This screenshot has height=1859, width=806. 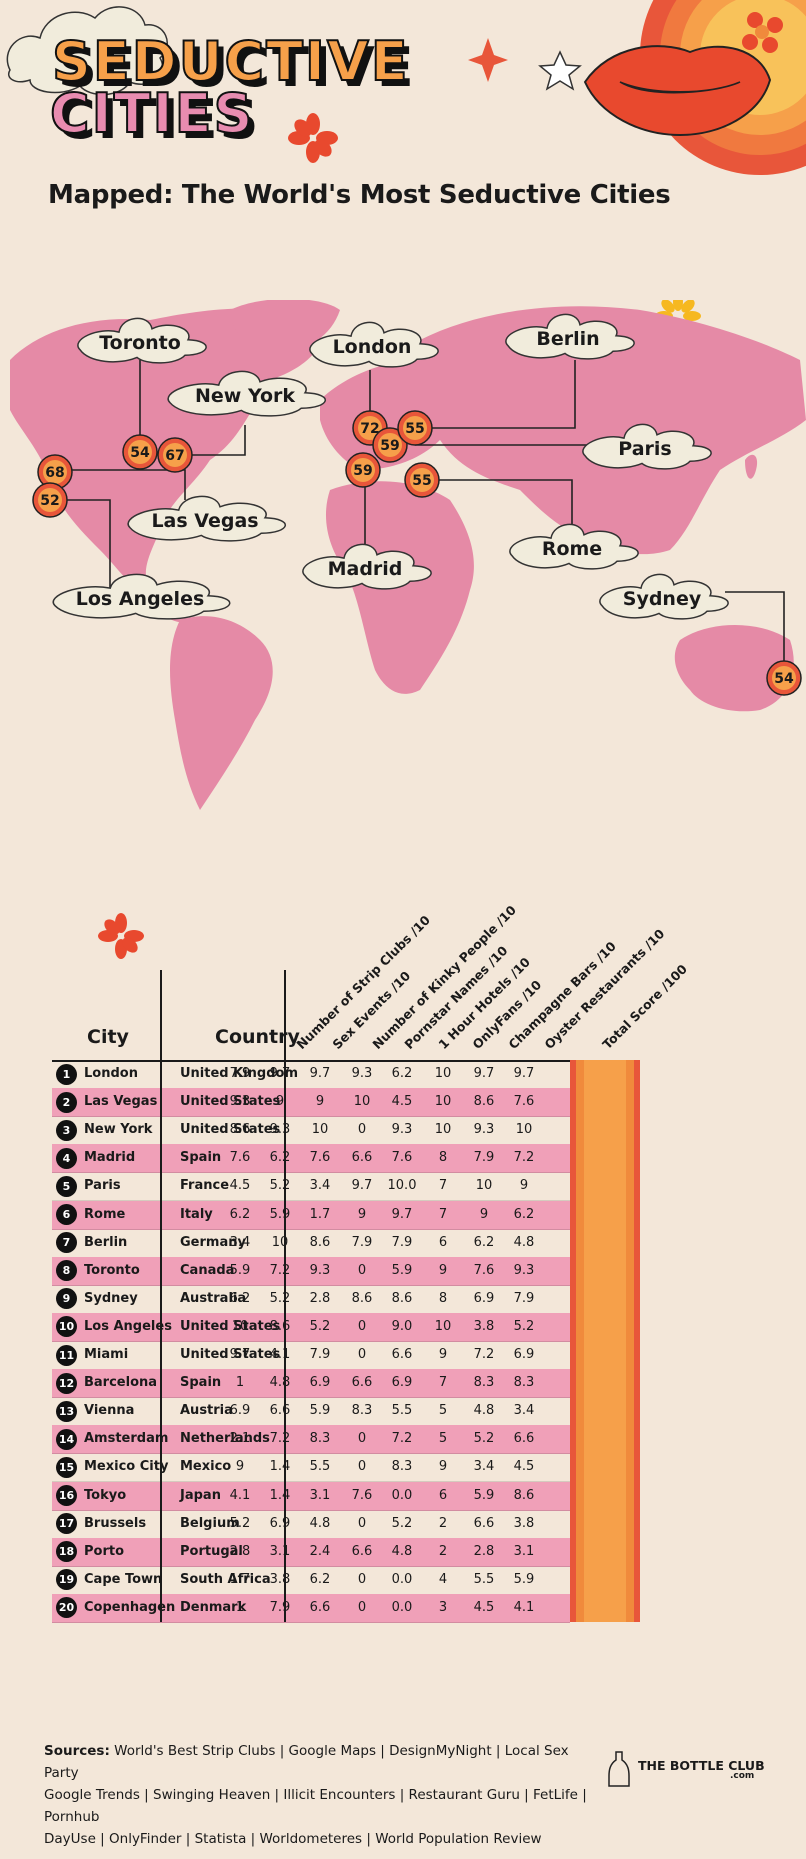 What do you see at coordinates (66, 1552) in the screenshot?
I see `rank-badge: 18` at bounding box center [66, 1552].